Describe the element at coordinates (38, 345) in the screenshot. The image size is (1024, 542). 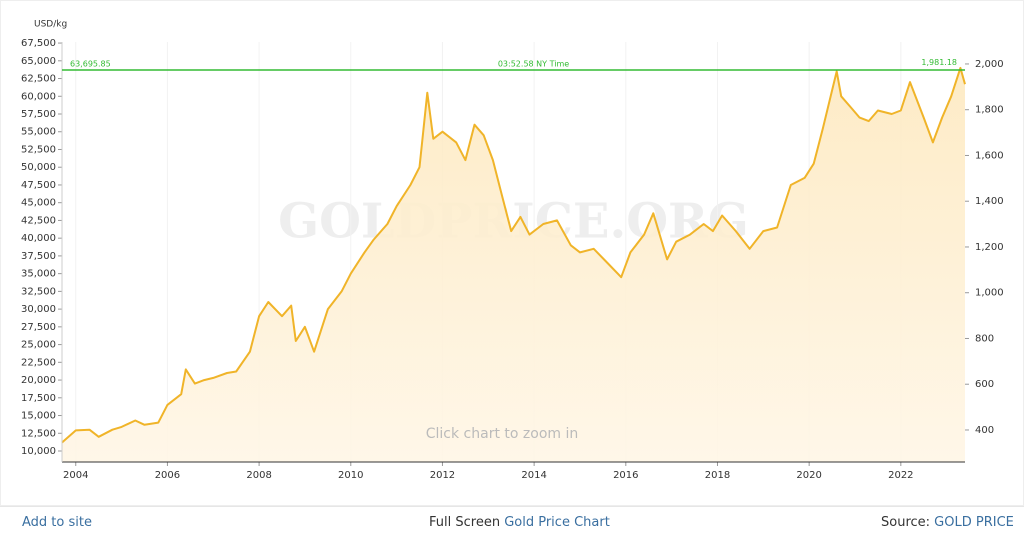
I see `y-tick-label: 25,000` at that location.